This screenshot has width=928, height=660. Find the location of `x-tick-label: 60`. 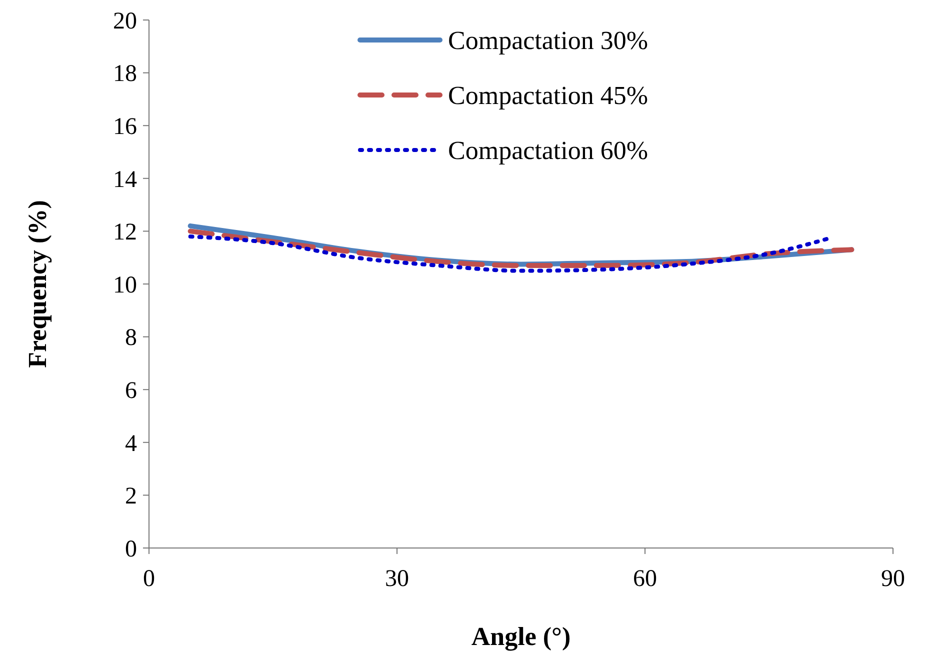

x-tick-label: 60 is located at coordinates (645, 579).